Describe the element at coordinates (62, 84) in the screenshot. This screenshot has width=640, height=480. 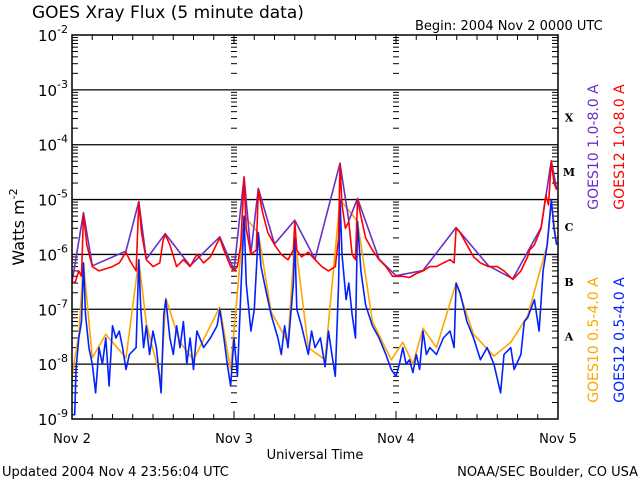
I see `y-tick-label-exponent: -3` at that location.